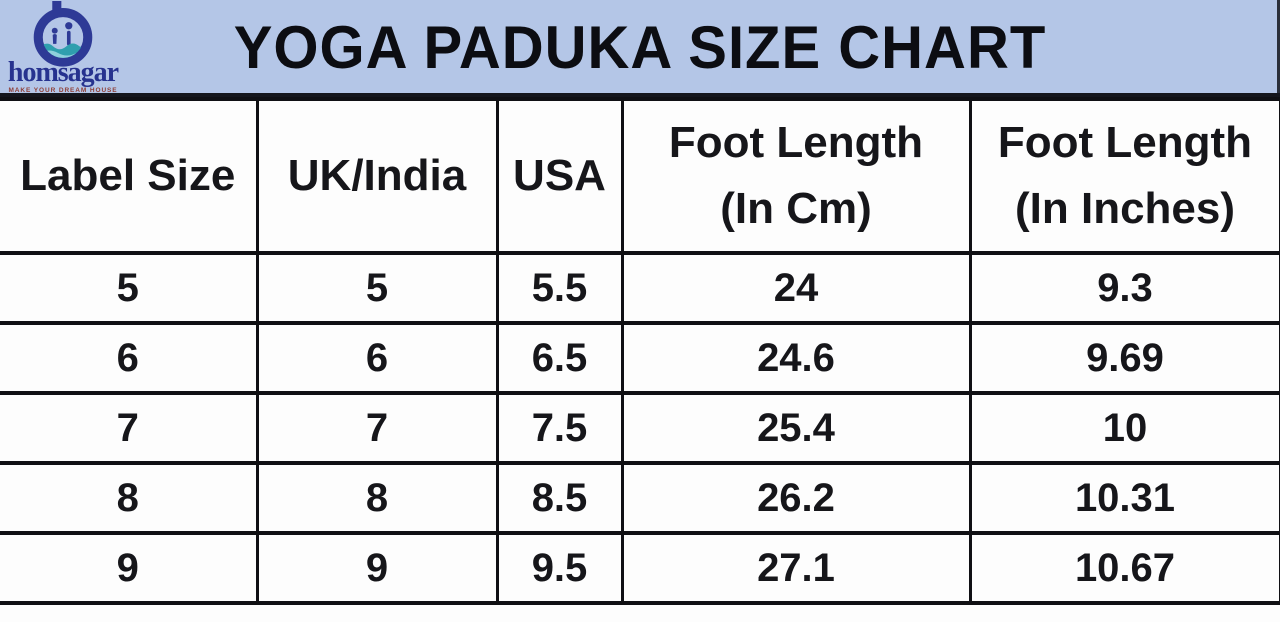 The width and height of the screenshot is (1280, 622). Describe the element at coordinates (559, 428) in the screenshot. I see `cell-usa: 7.5` at that location.